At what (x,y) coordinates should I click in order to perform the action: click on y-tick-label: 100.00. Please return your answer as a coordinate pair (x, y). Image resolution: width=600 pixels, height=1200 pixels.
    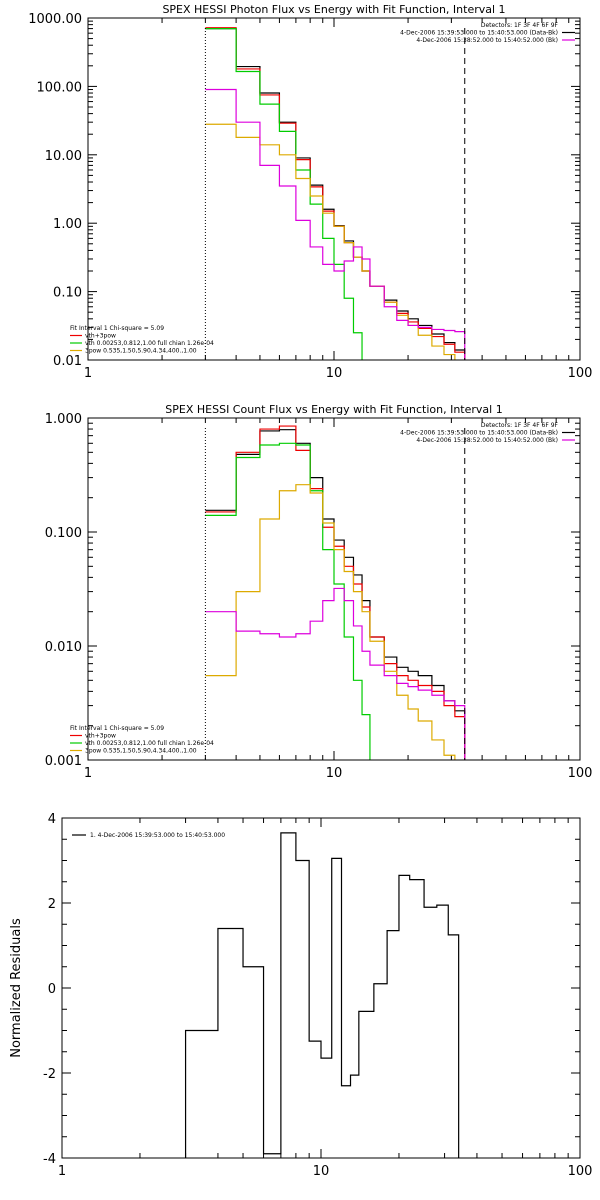
    Looking at the image, I should click on (60, 87).